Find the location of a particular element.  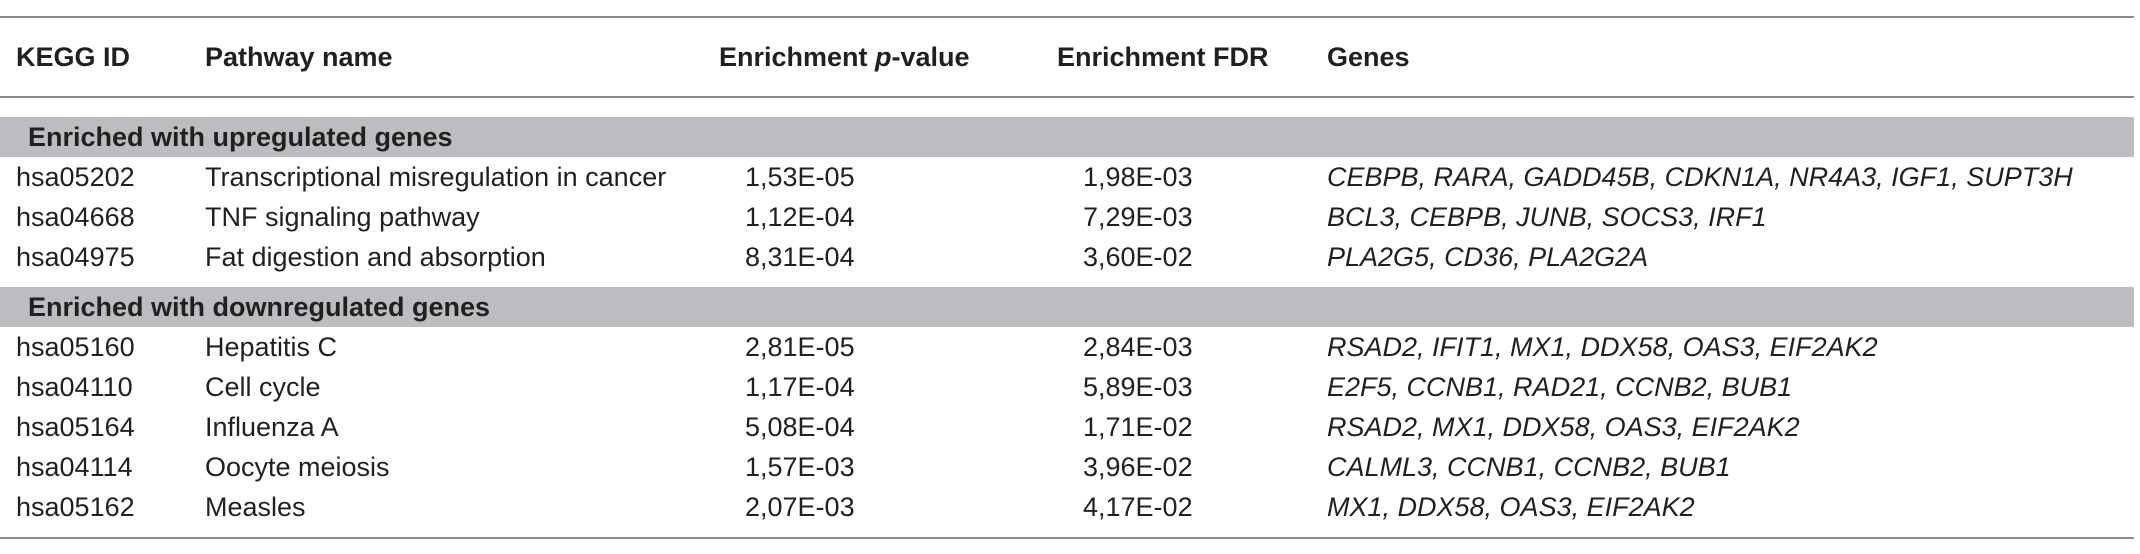

cell-kegg-id: hsa05202 is located at coordinates (75, 177).